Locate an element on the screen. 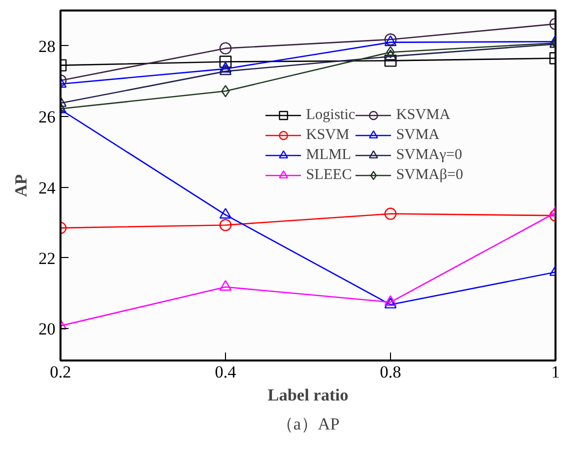 This screenshot has height=463, width=572. legend-label: SVMA is located at coordinates (418, 135).